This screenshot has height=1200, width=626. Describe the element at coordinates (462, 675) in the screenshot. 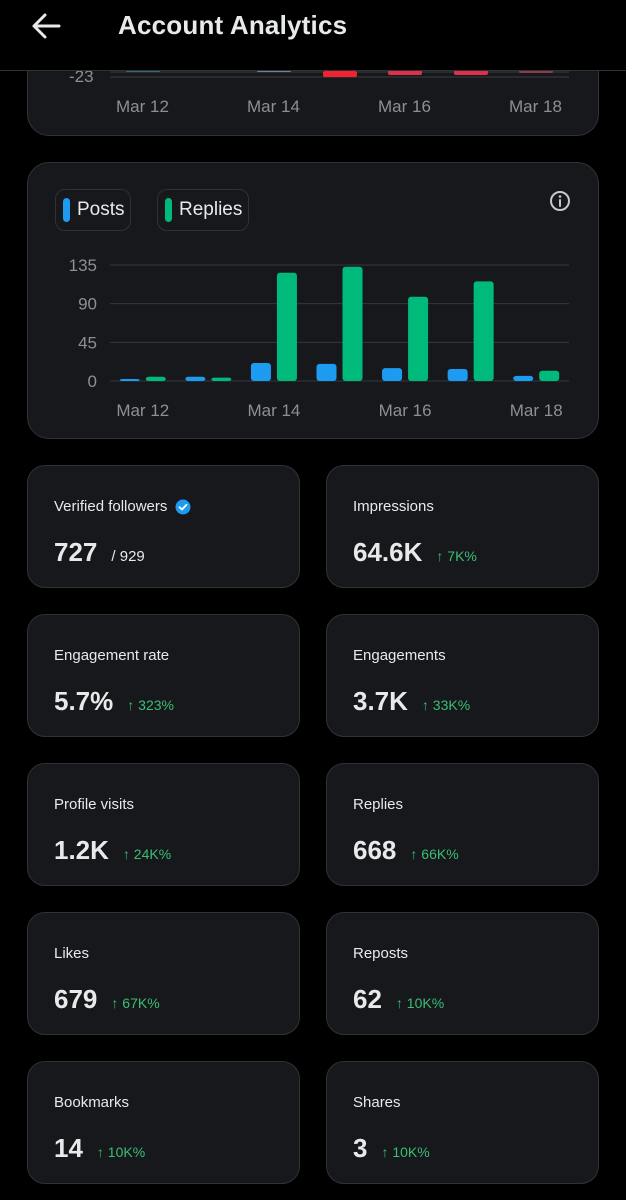

I see `stat-card-engagements: Engagements 3.7K ↑ 33K%` at that location.